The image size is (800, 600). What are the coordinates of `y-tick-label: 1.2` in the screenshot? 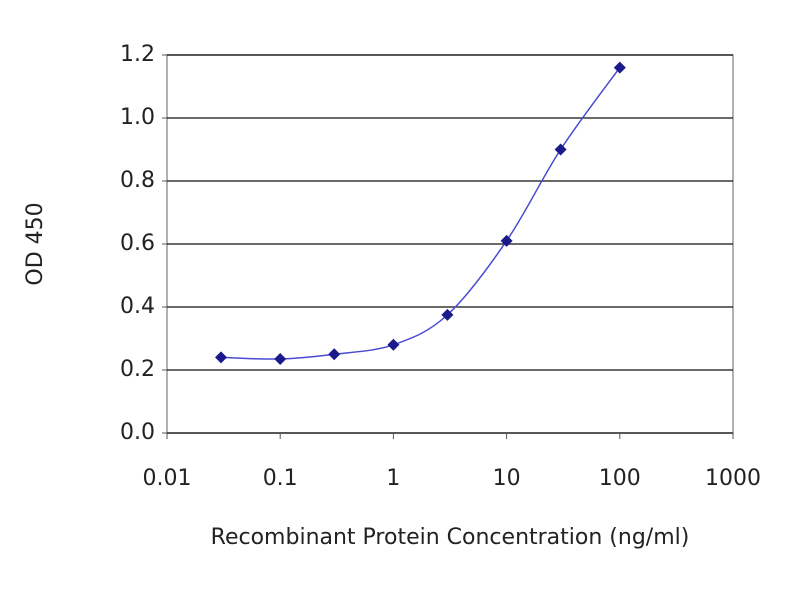 It's located at (137, 54).